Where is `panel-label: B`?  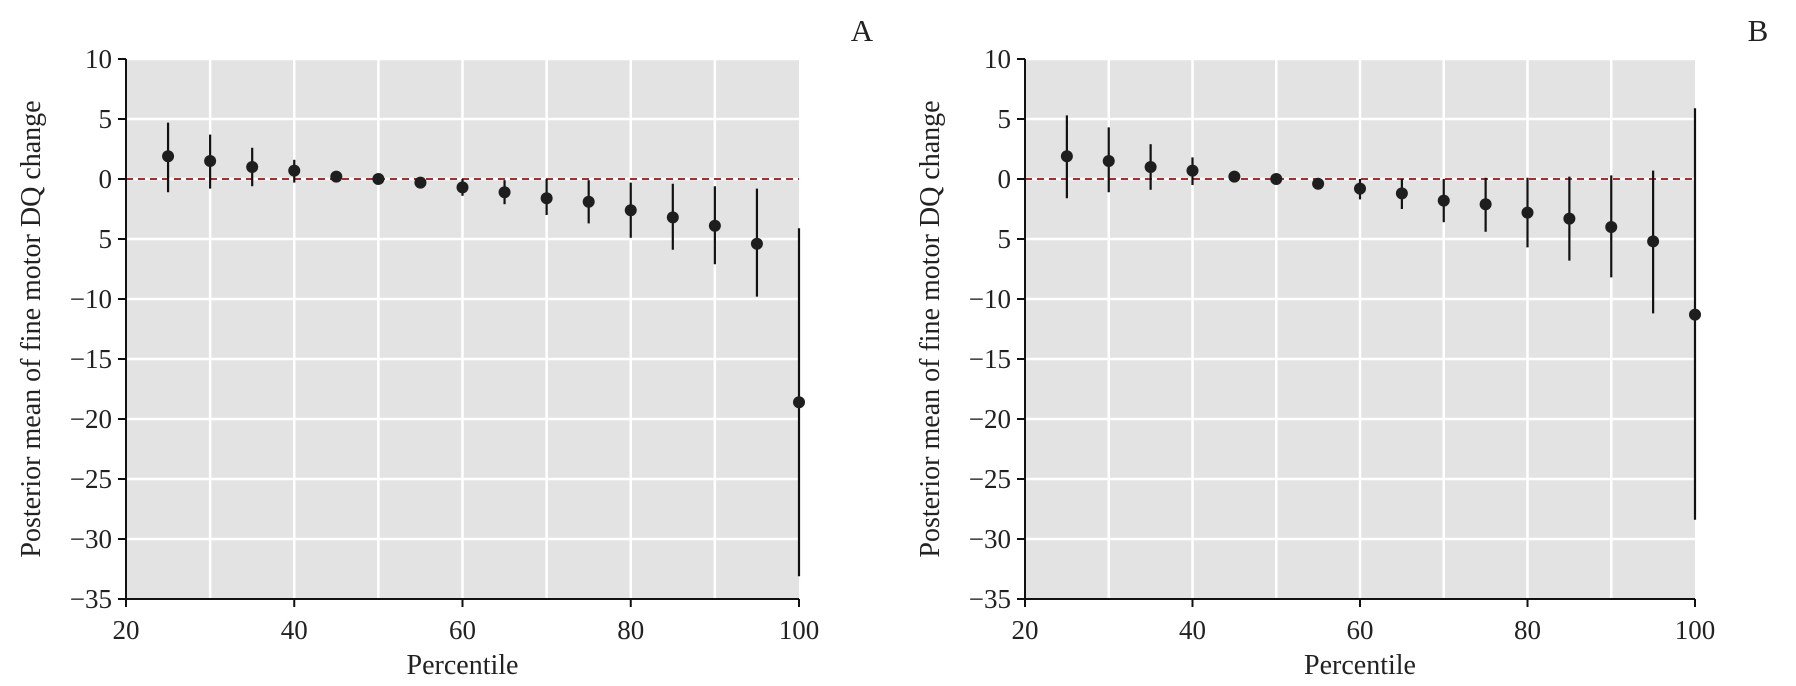
panel-label: B is located at coordinates (1758, 30).